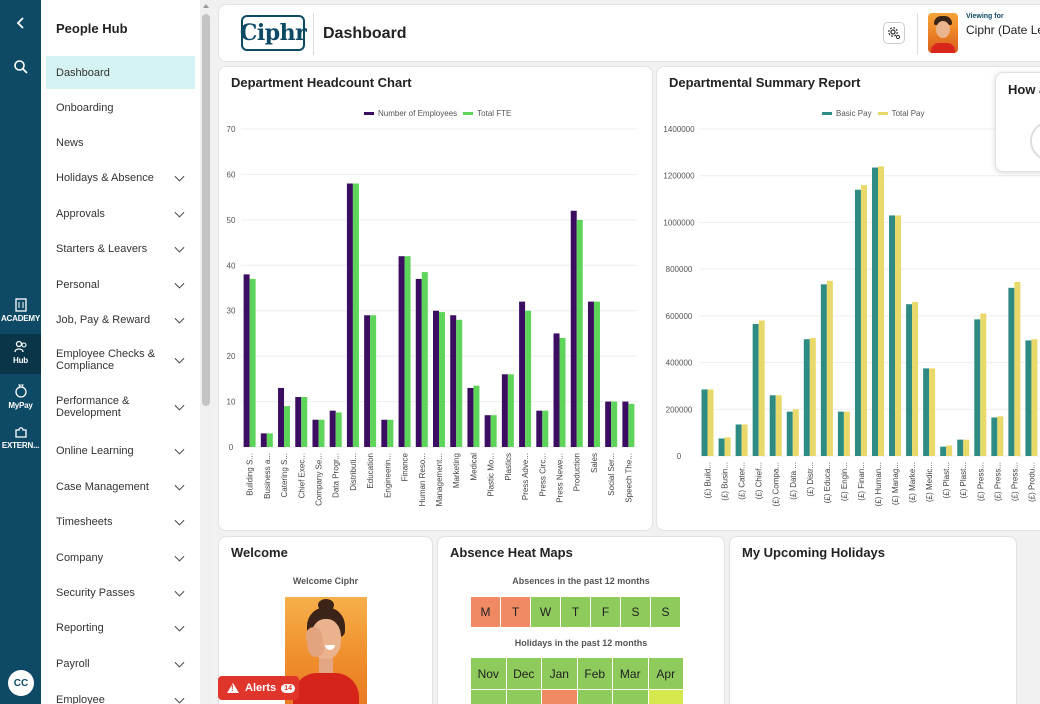  I want to click on sidebar-item-employee-checks-compliance: Employee Checks & Compliance, so click(120, 360).